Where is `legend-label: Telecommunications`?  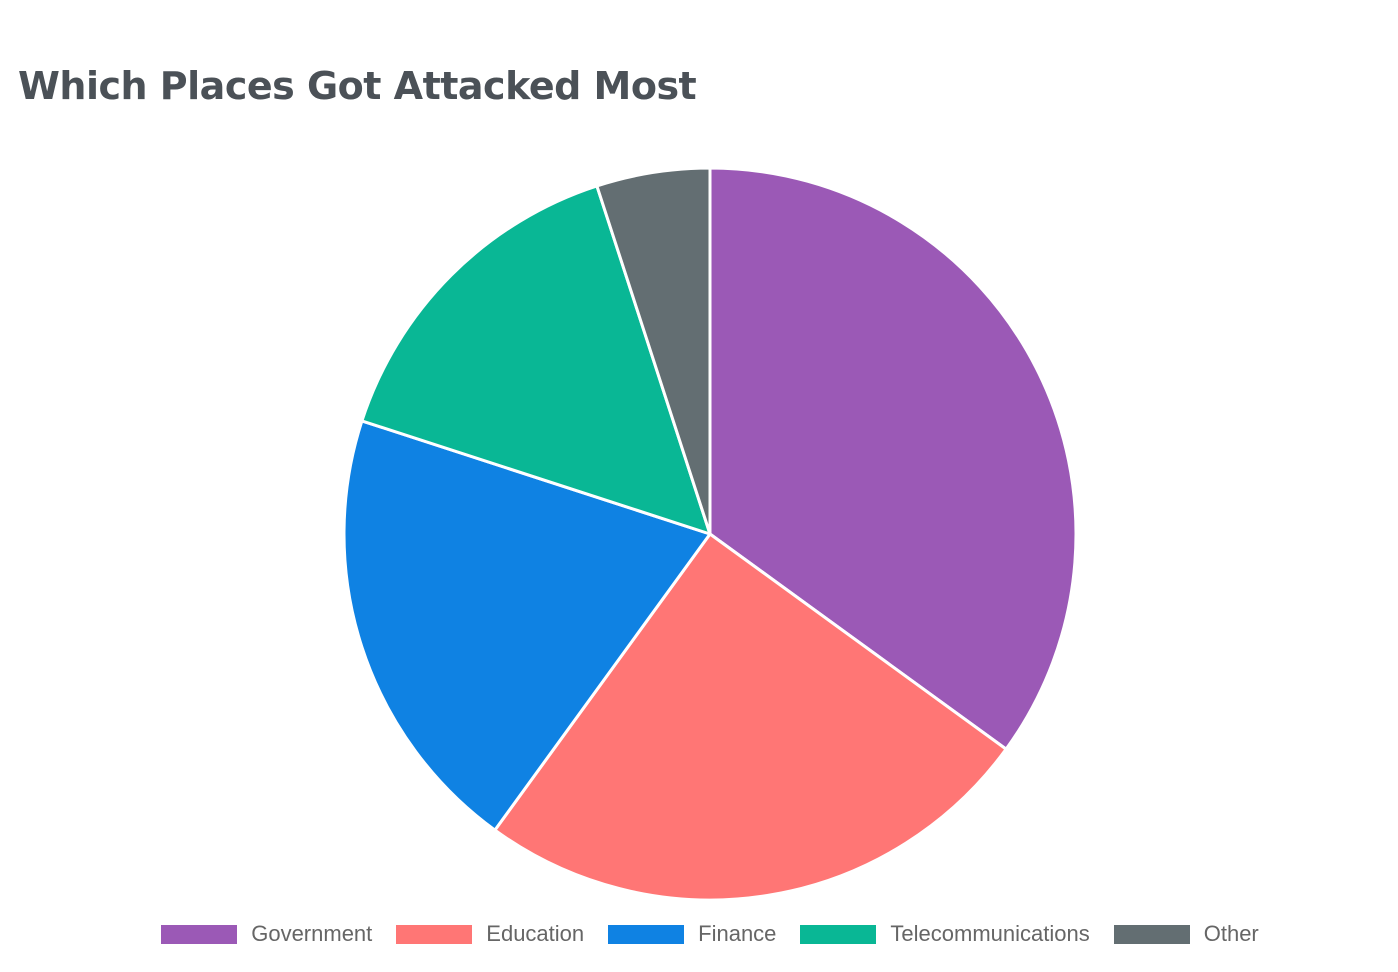
legend-label: Telecommunications is located at coordinates (990, 933).